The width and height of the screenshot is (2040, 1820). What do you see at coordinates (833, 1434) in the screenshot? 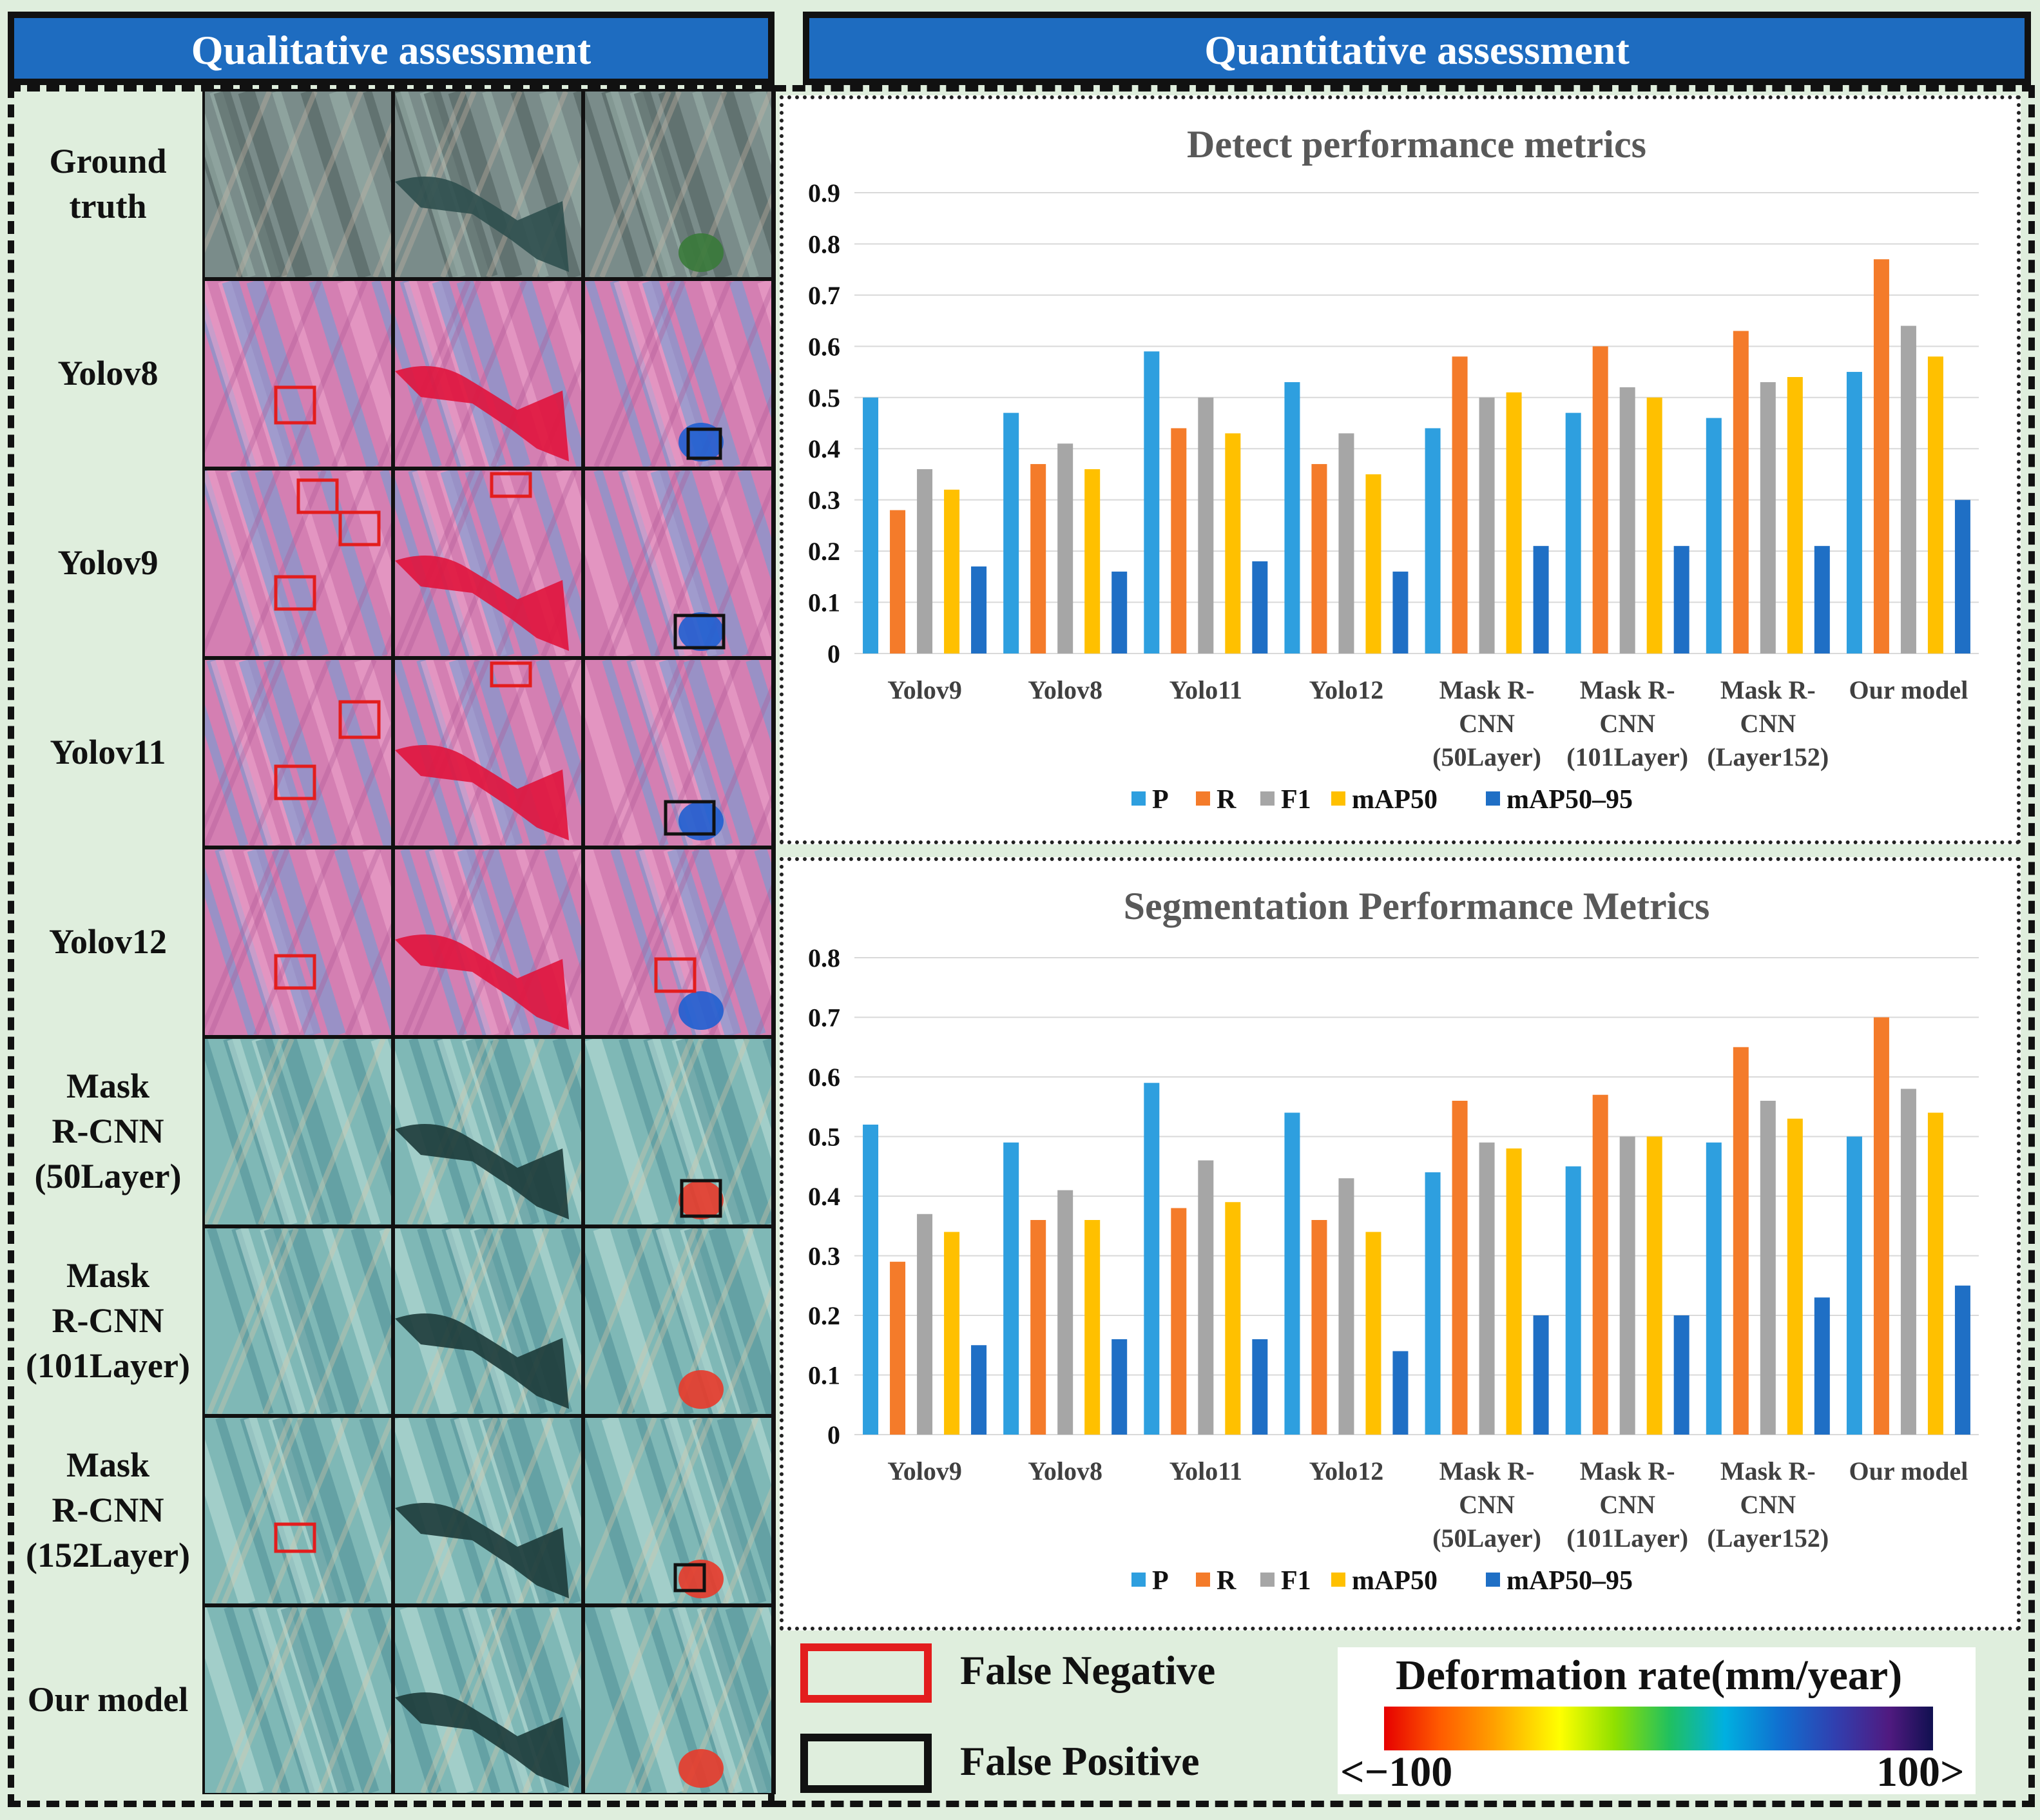
I see `y-tick-label: 0` at bounding box center [833, 1434].